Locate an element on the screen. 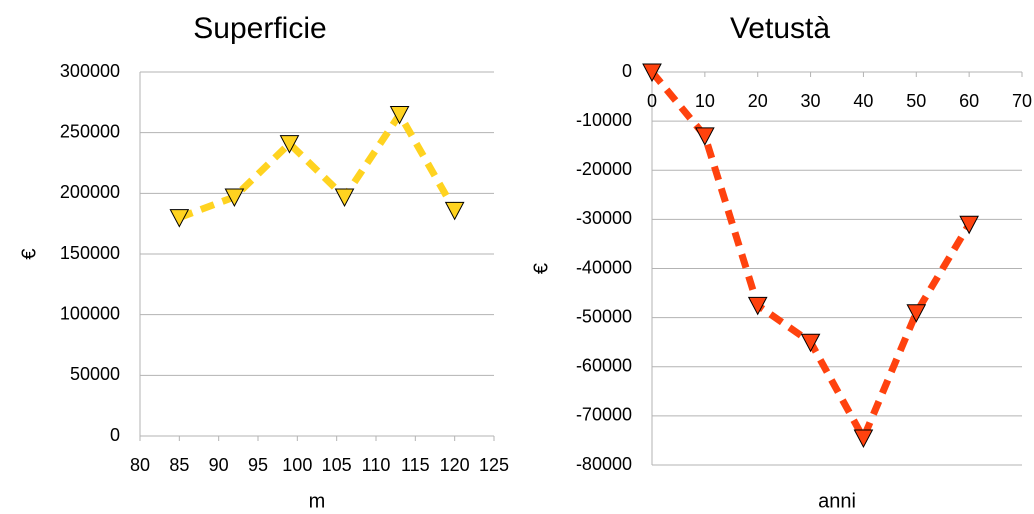 The image size is (1034, 514). x-tick-label: 10 is located at coordinates (705, 101).